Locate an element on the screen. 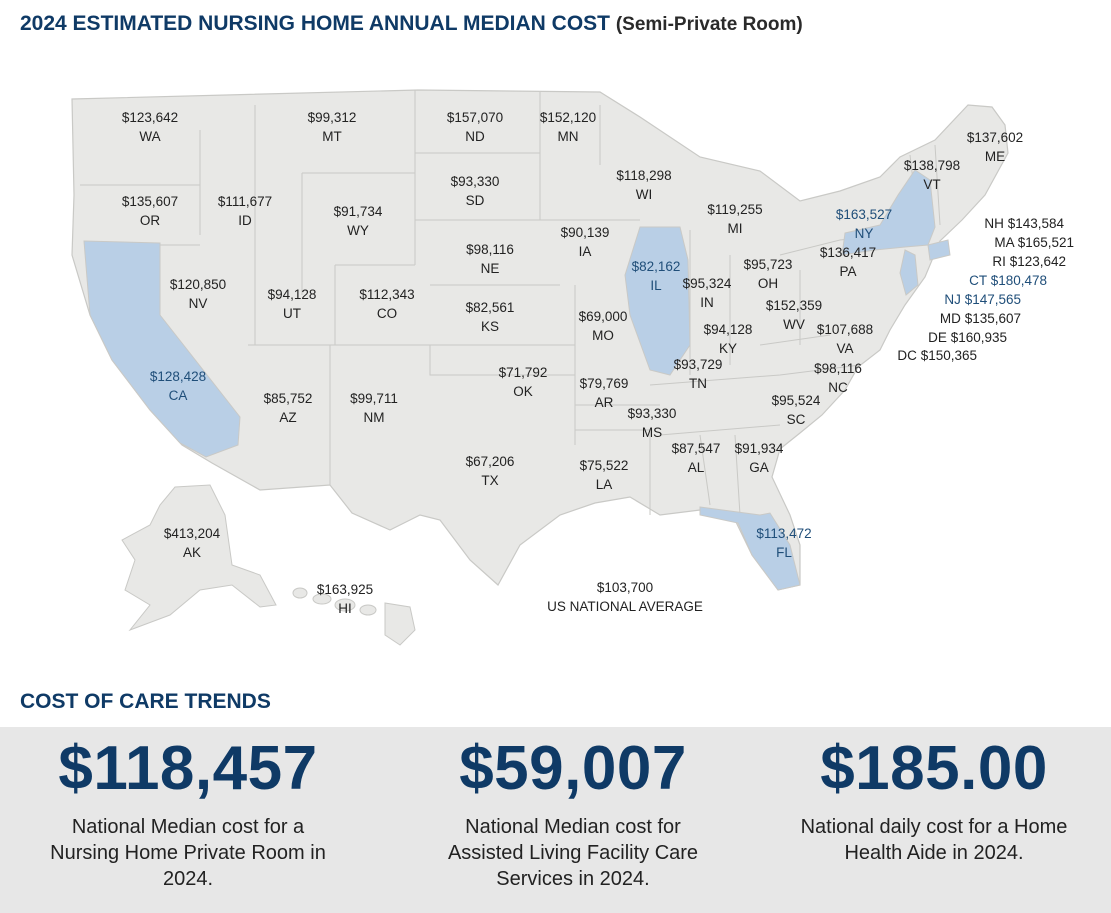  state-abbr: IN is located at coordinates (707, 302).